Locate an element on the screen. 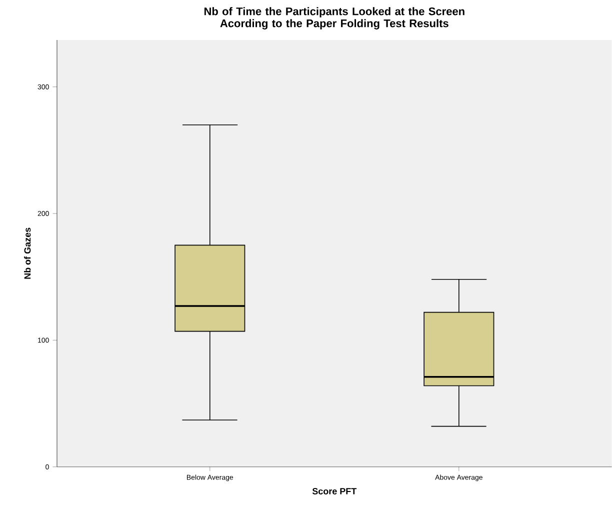  x-axis-title: Score PFT is located at coordinates (334, 491).